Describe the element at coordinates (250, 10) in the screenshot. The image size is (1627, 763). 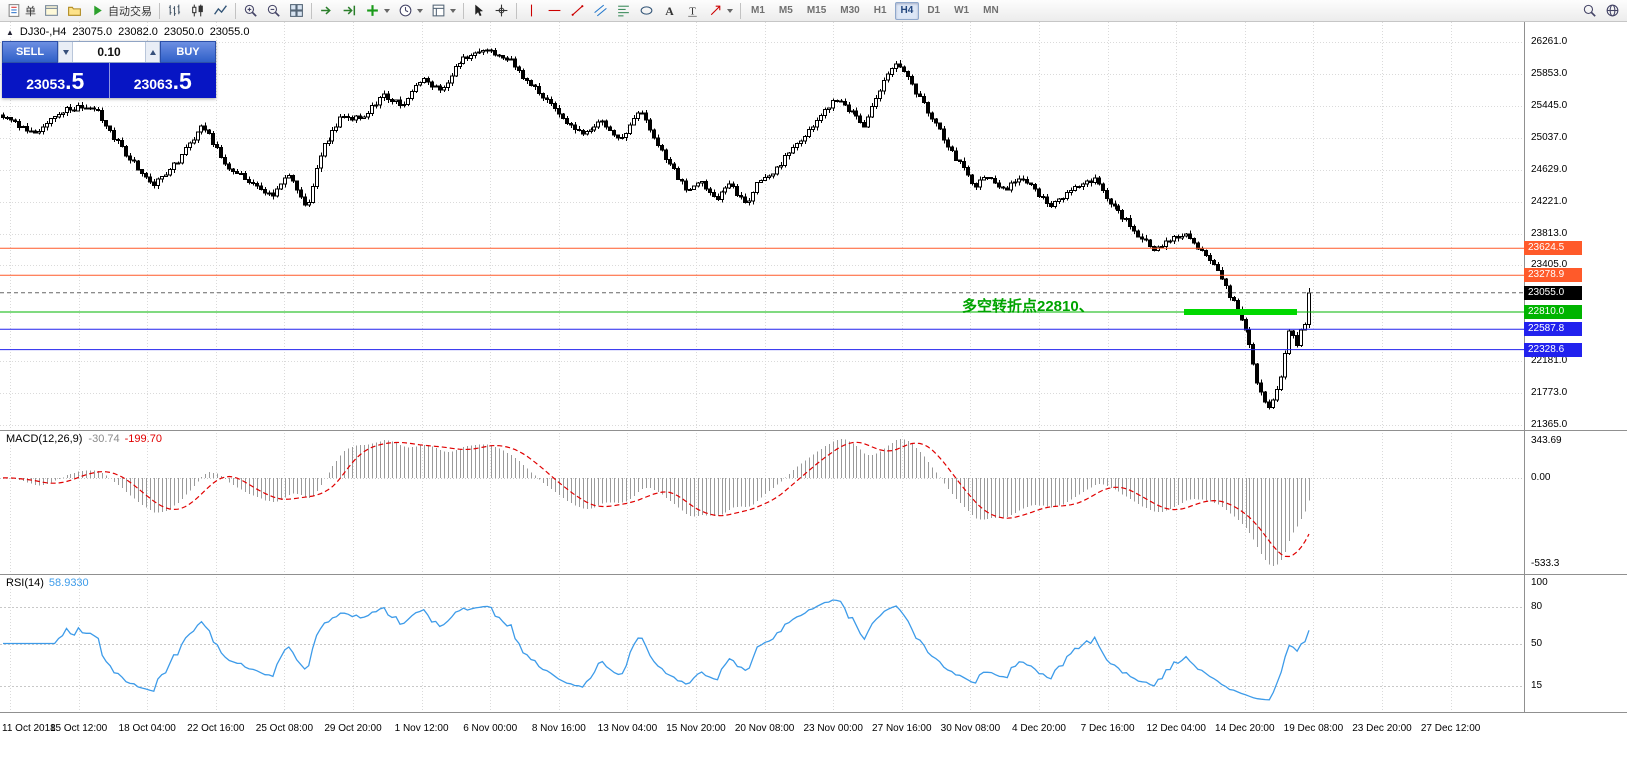
I see `zoom-in-button` at that location.